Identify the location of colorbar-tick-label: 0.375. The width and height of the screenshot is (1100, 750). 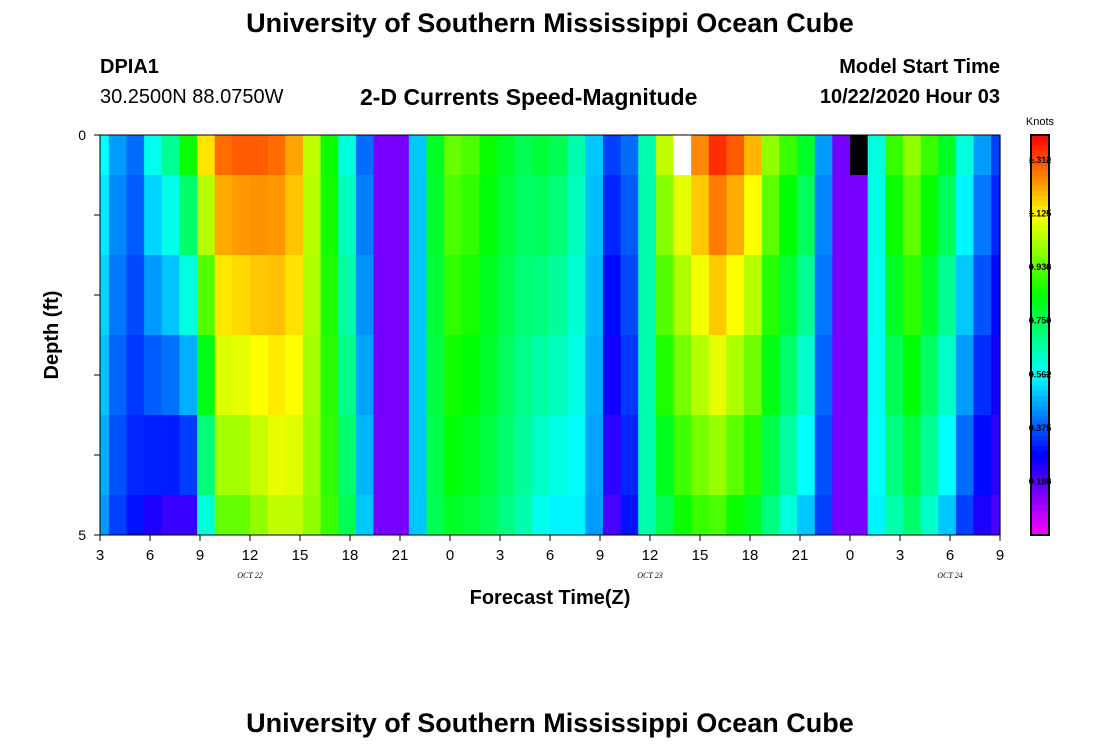
(1040, 428).